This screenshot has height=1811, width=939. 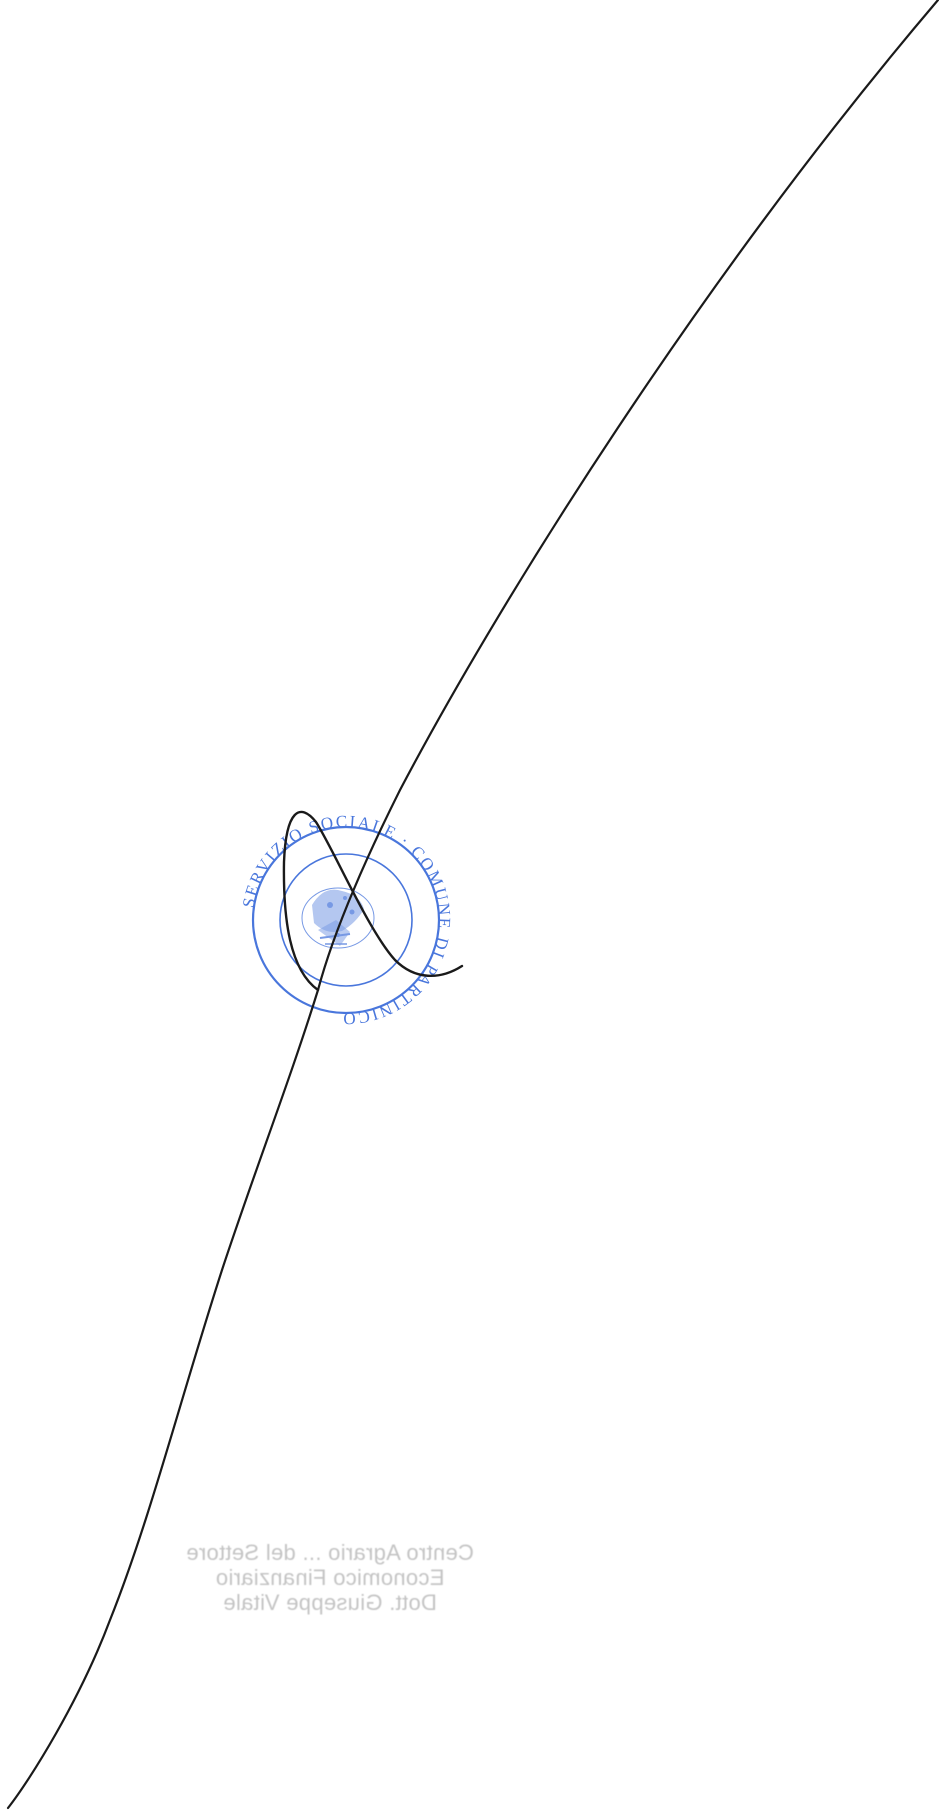 What do you see at coordinates (330, 1552) in the screenshot?
I see `show-through-line-1: Centro Agrario ... del Settore` at bounding box center [330, 1552].